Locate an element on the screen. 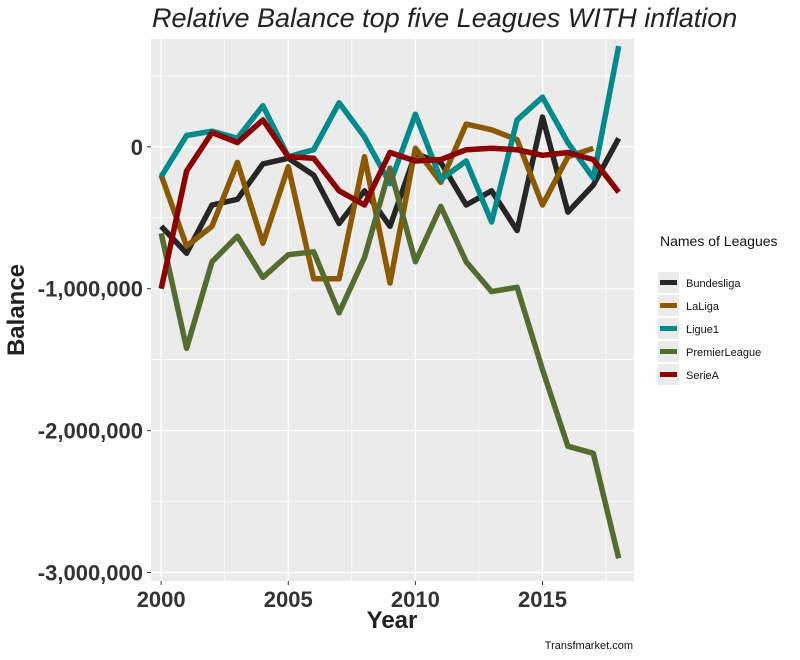 The height and width of the screenshot is (660, 800). x-axis-title: Year is located at coordinates (392, 620).